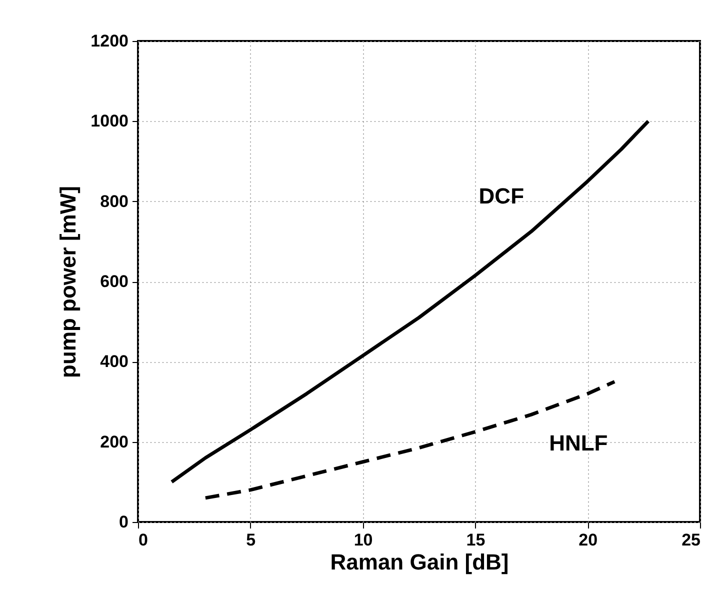 This screenshot has width=719, height=602. I want to click on x-tick-label: 20, so click(588, 540).